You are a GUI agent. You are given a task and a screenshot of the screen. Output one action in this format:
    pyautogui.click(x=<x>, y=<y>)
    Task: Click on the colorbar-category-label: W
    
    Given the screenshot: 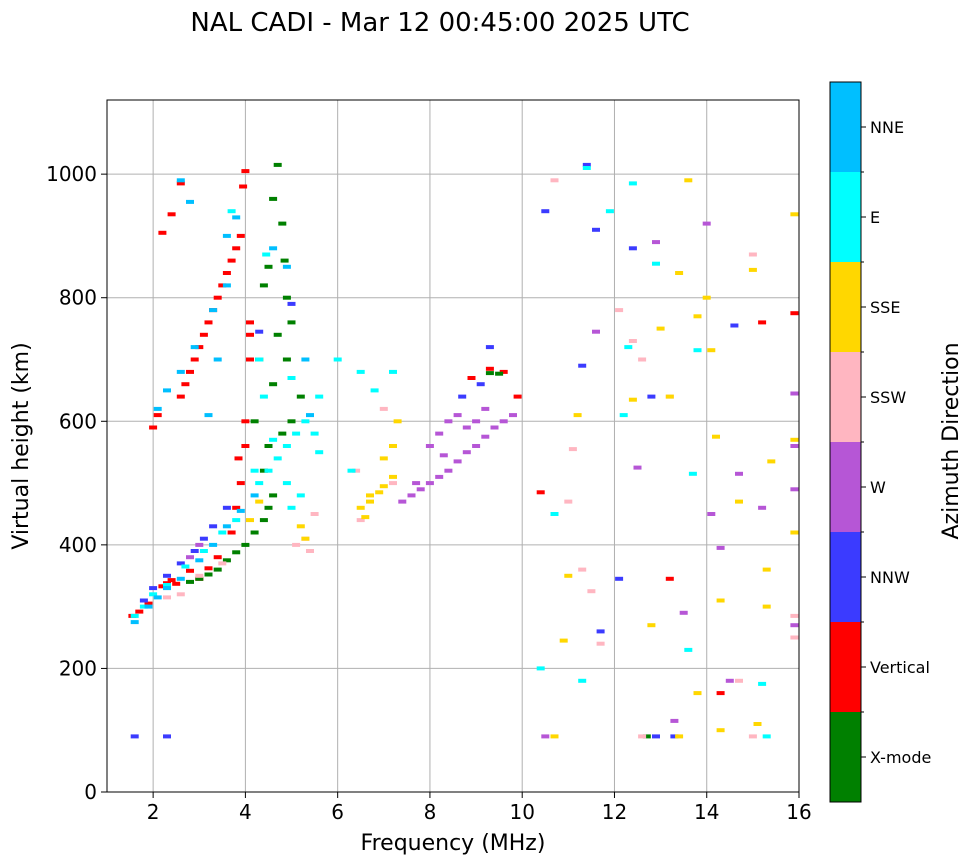 What is the action you would take?
    pyautogui.click(x=878, y=487)
    